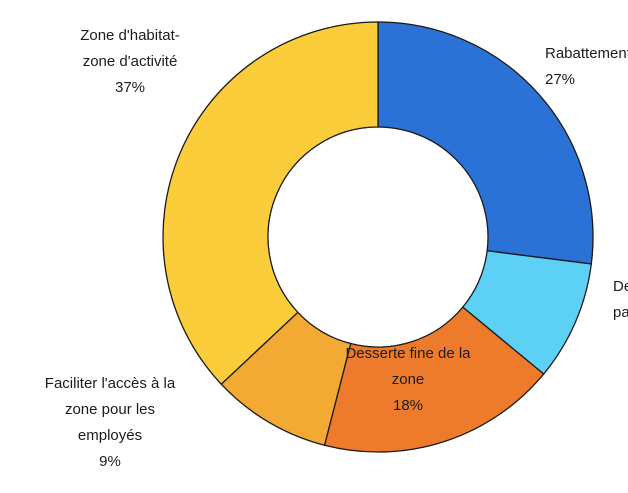 This screenshot has height=493, width=628. I want to click on slice-label-4-line-2: zone pour les, so click(110, 409).